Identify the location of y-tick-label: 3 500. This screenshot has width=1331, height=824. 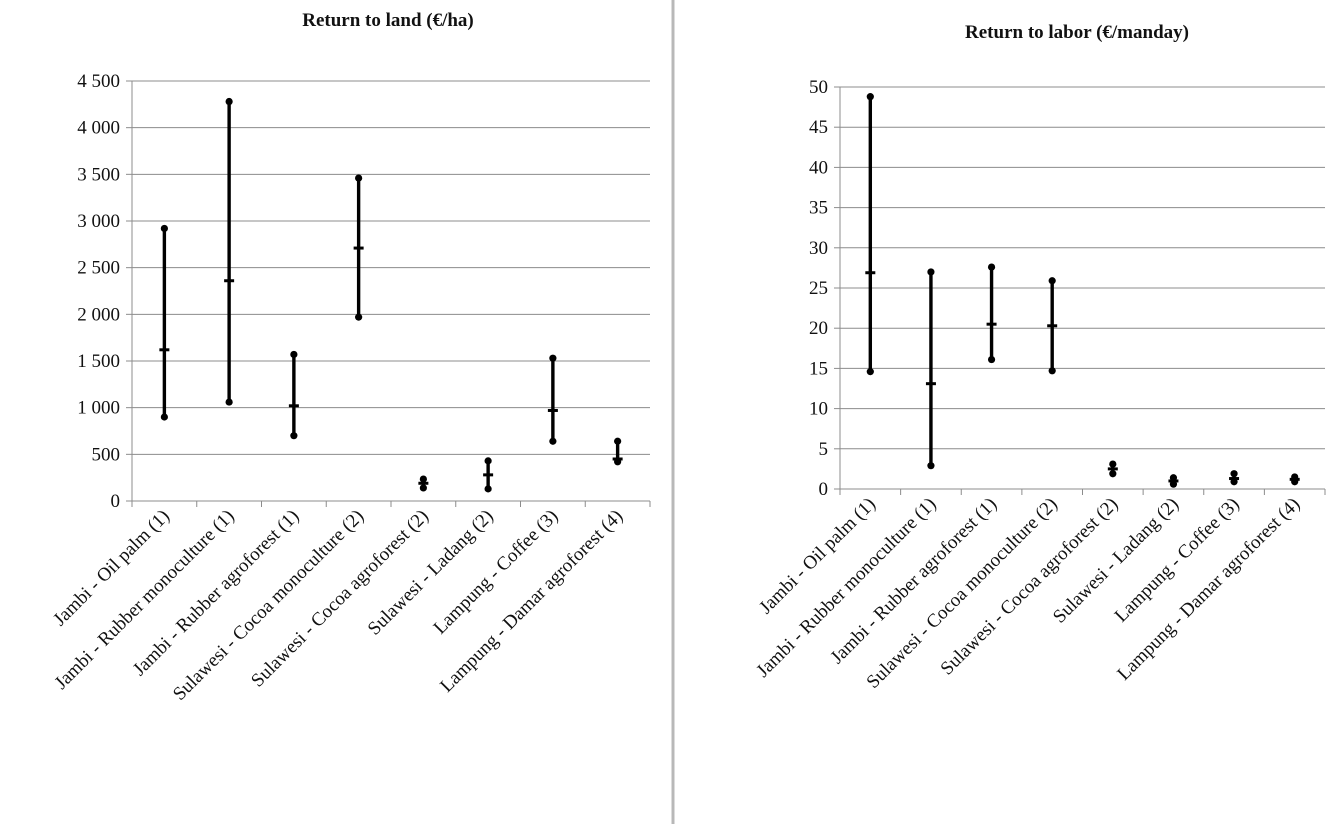
(98, 174).